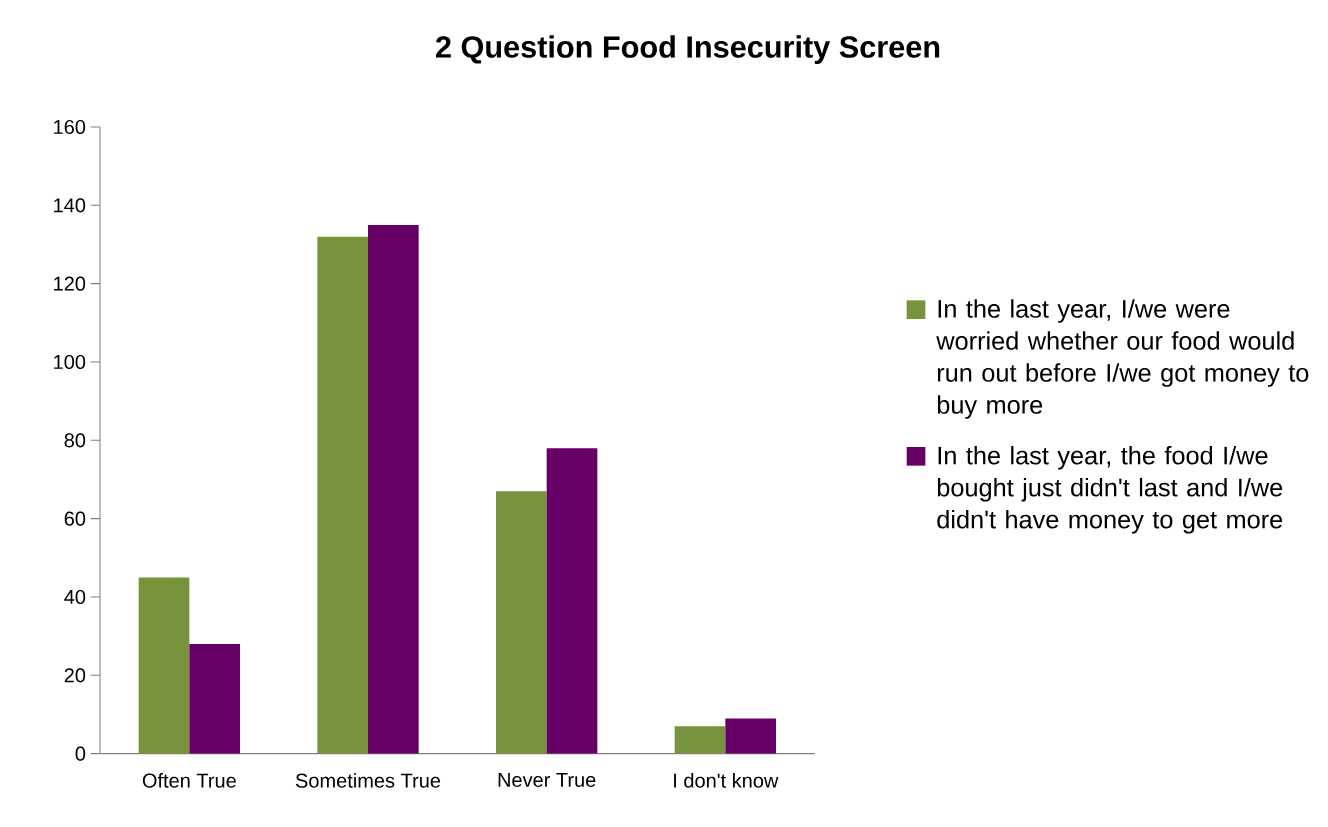 This screenshot has height=827, width=1328. What do you see at coordinates (726, 780) in the screenshot?
I see `x-tick-label: I don't know` at bounding box center [726, 780].